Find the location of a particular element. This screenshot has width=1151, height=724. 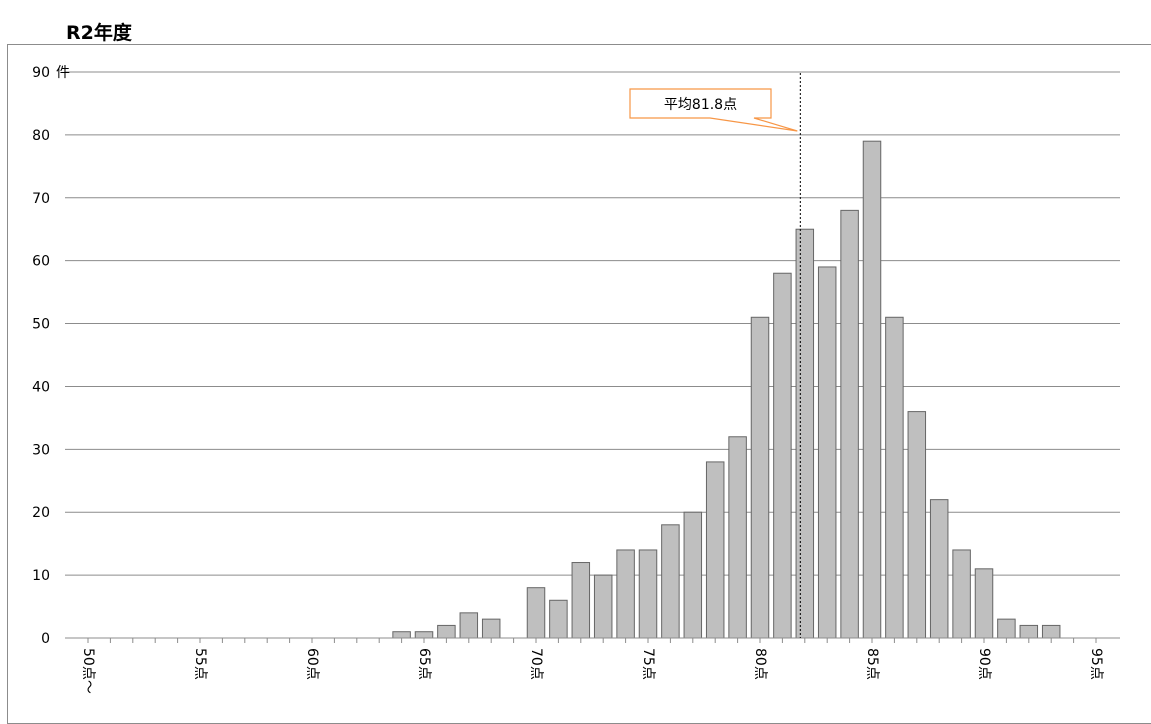

x-tick-label: 90点 is located at coordinates (984, 664).